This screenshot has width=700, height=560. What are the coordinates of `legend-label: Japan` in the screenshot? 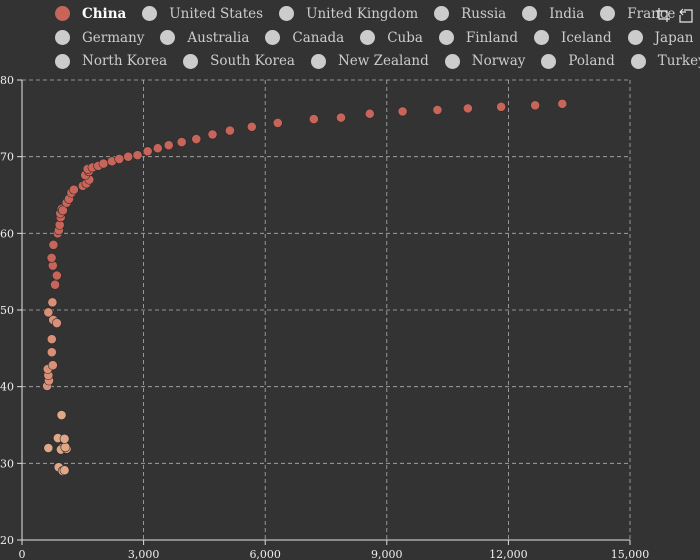 It's located at (674, 37).